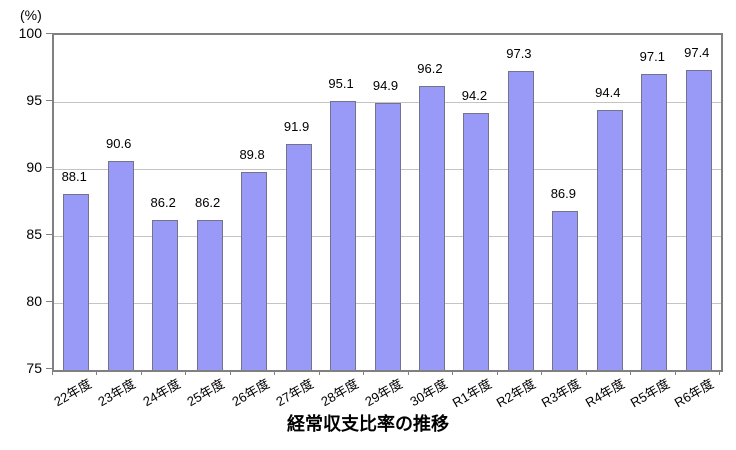  What do you see at coordinates (519, 54) in the screenshot?
I see `value-label-R2年度: 97.3` at bounding box center [519, 54].